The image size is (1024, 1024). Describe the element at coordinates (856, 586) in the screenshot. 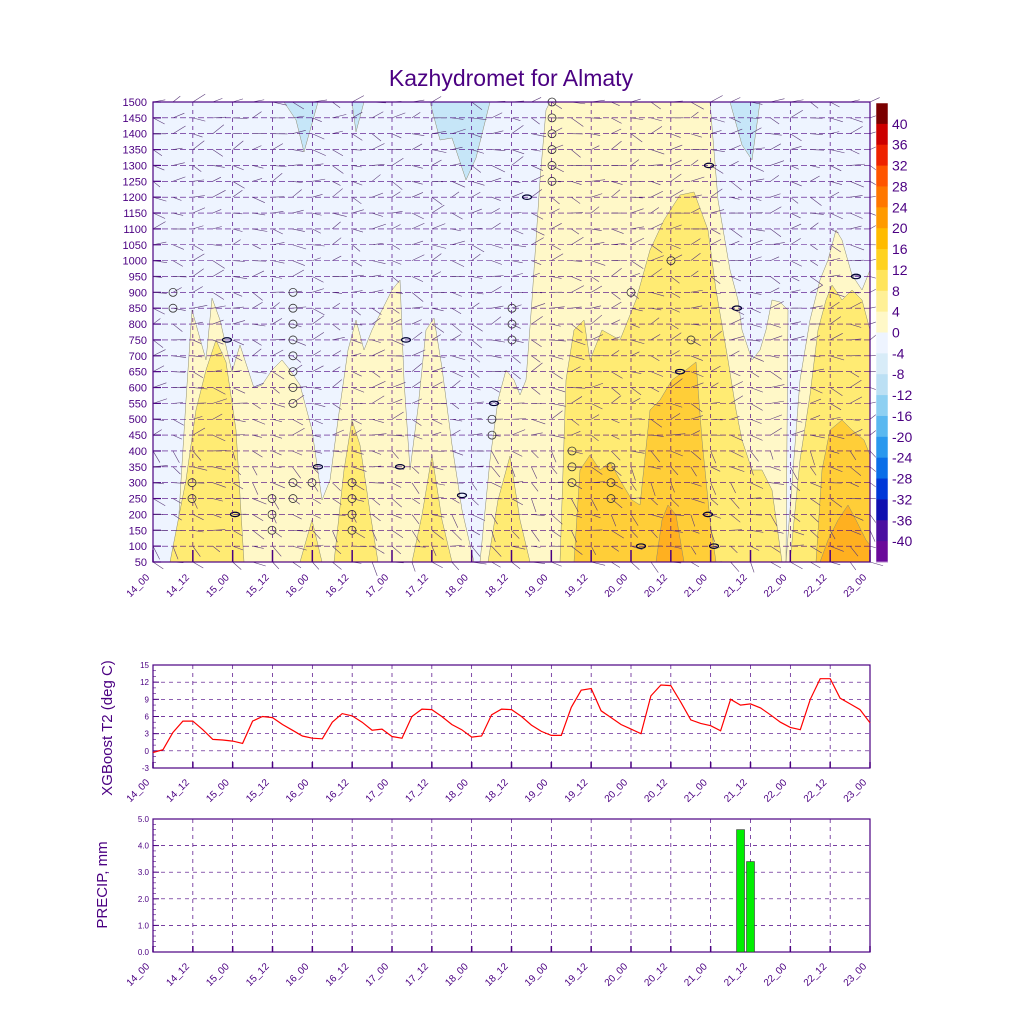

I see `cross-section-xtick-label: 23_00` at that location.